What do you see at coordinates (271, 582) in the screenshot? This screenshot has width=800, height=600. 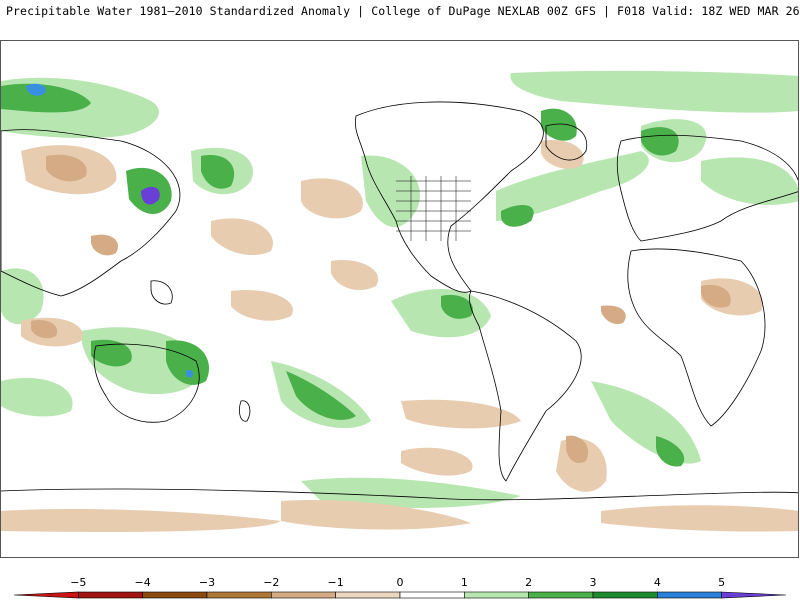 I see `colorbar-tick-label: −2` at bounding box center [271, 582].